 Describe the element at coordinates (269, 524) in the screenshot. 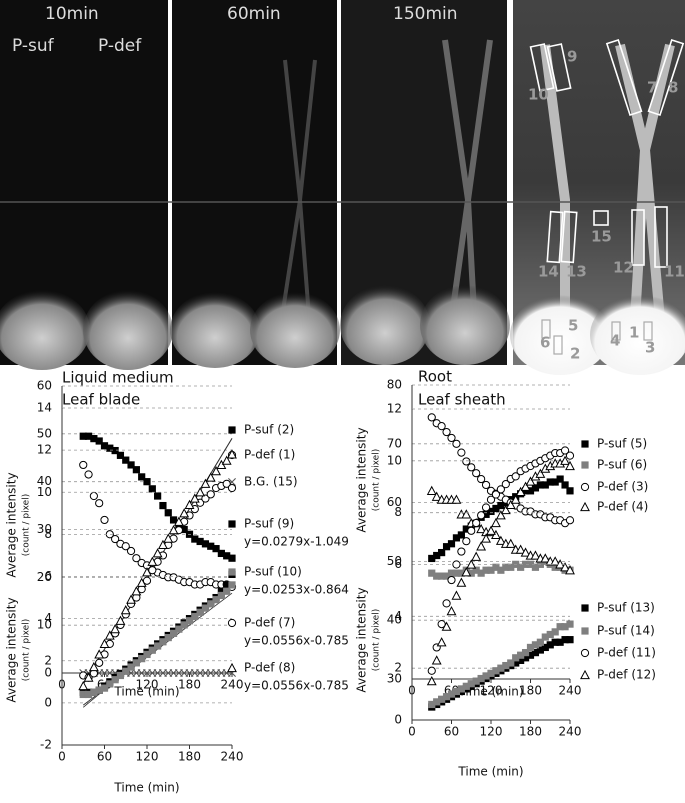

I see `legend-label: P-suf (9)` at that location.